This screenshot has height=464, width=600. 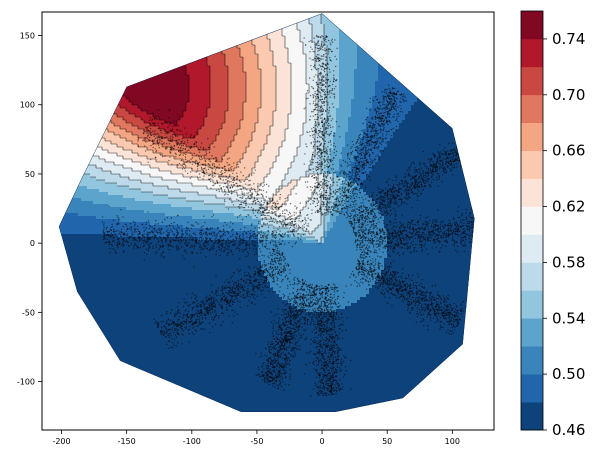 I want to click on colorbar: 0.46 0.50 0.54 0.58 0.62 0.66 0.70 0.74, so click(x=553, y=225).